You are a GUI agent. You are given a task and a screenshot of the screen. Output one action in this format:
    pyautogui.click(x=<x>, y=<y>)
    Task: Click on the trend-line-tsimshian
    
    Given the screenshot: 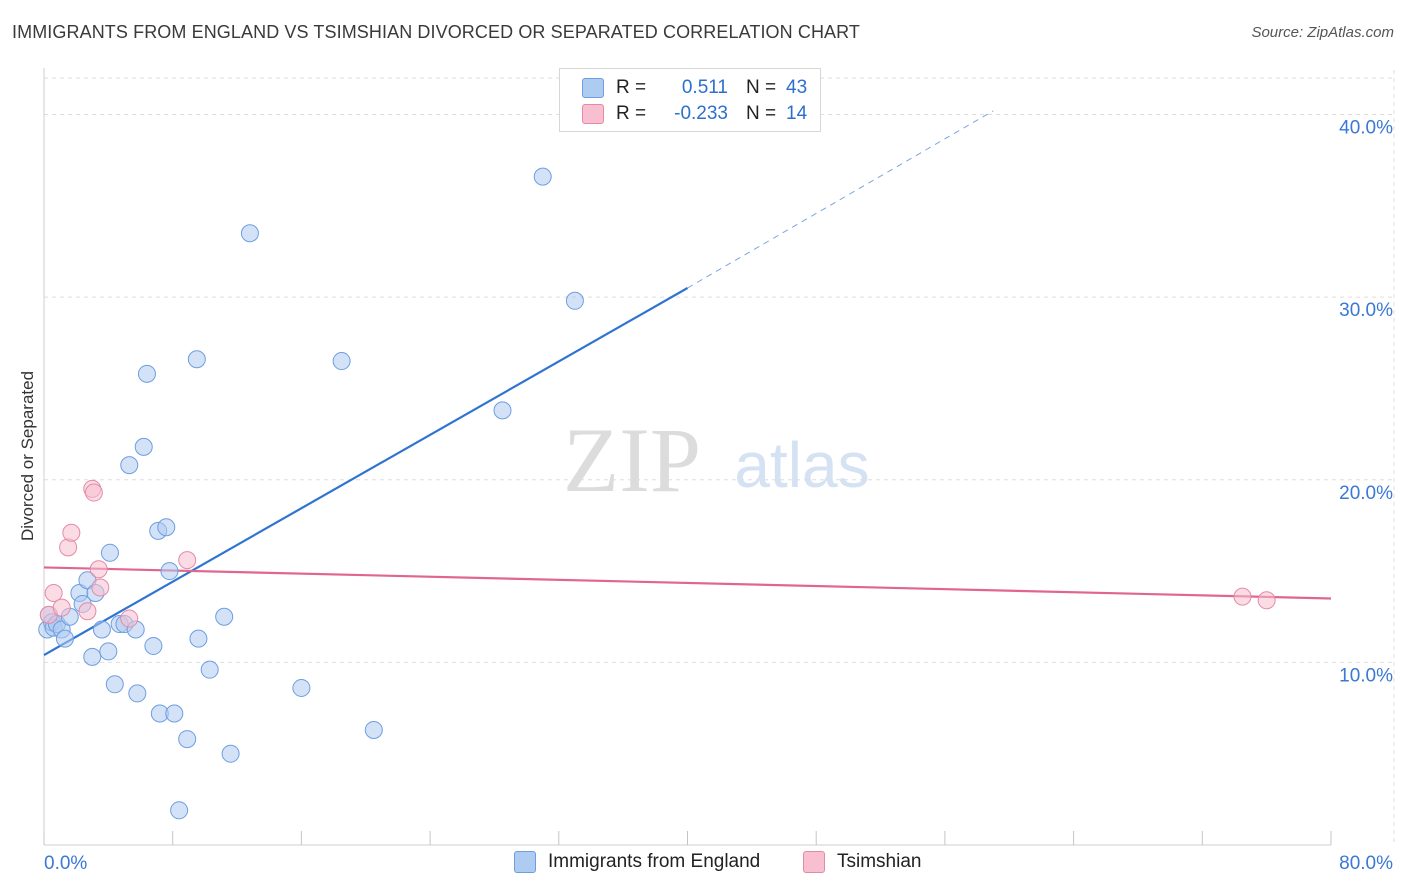 What is the action you would take?
    pyautogui.click(x=687, y=583)
    